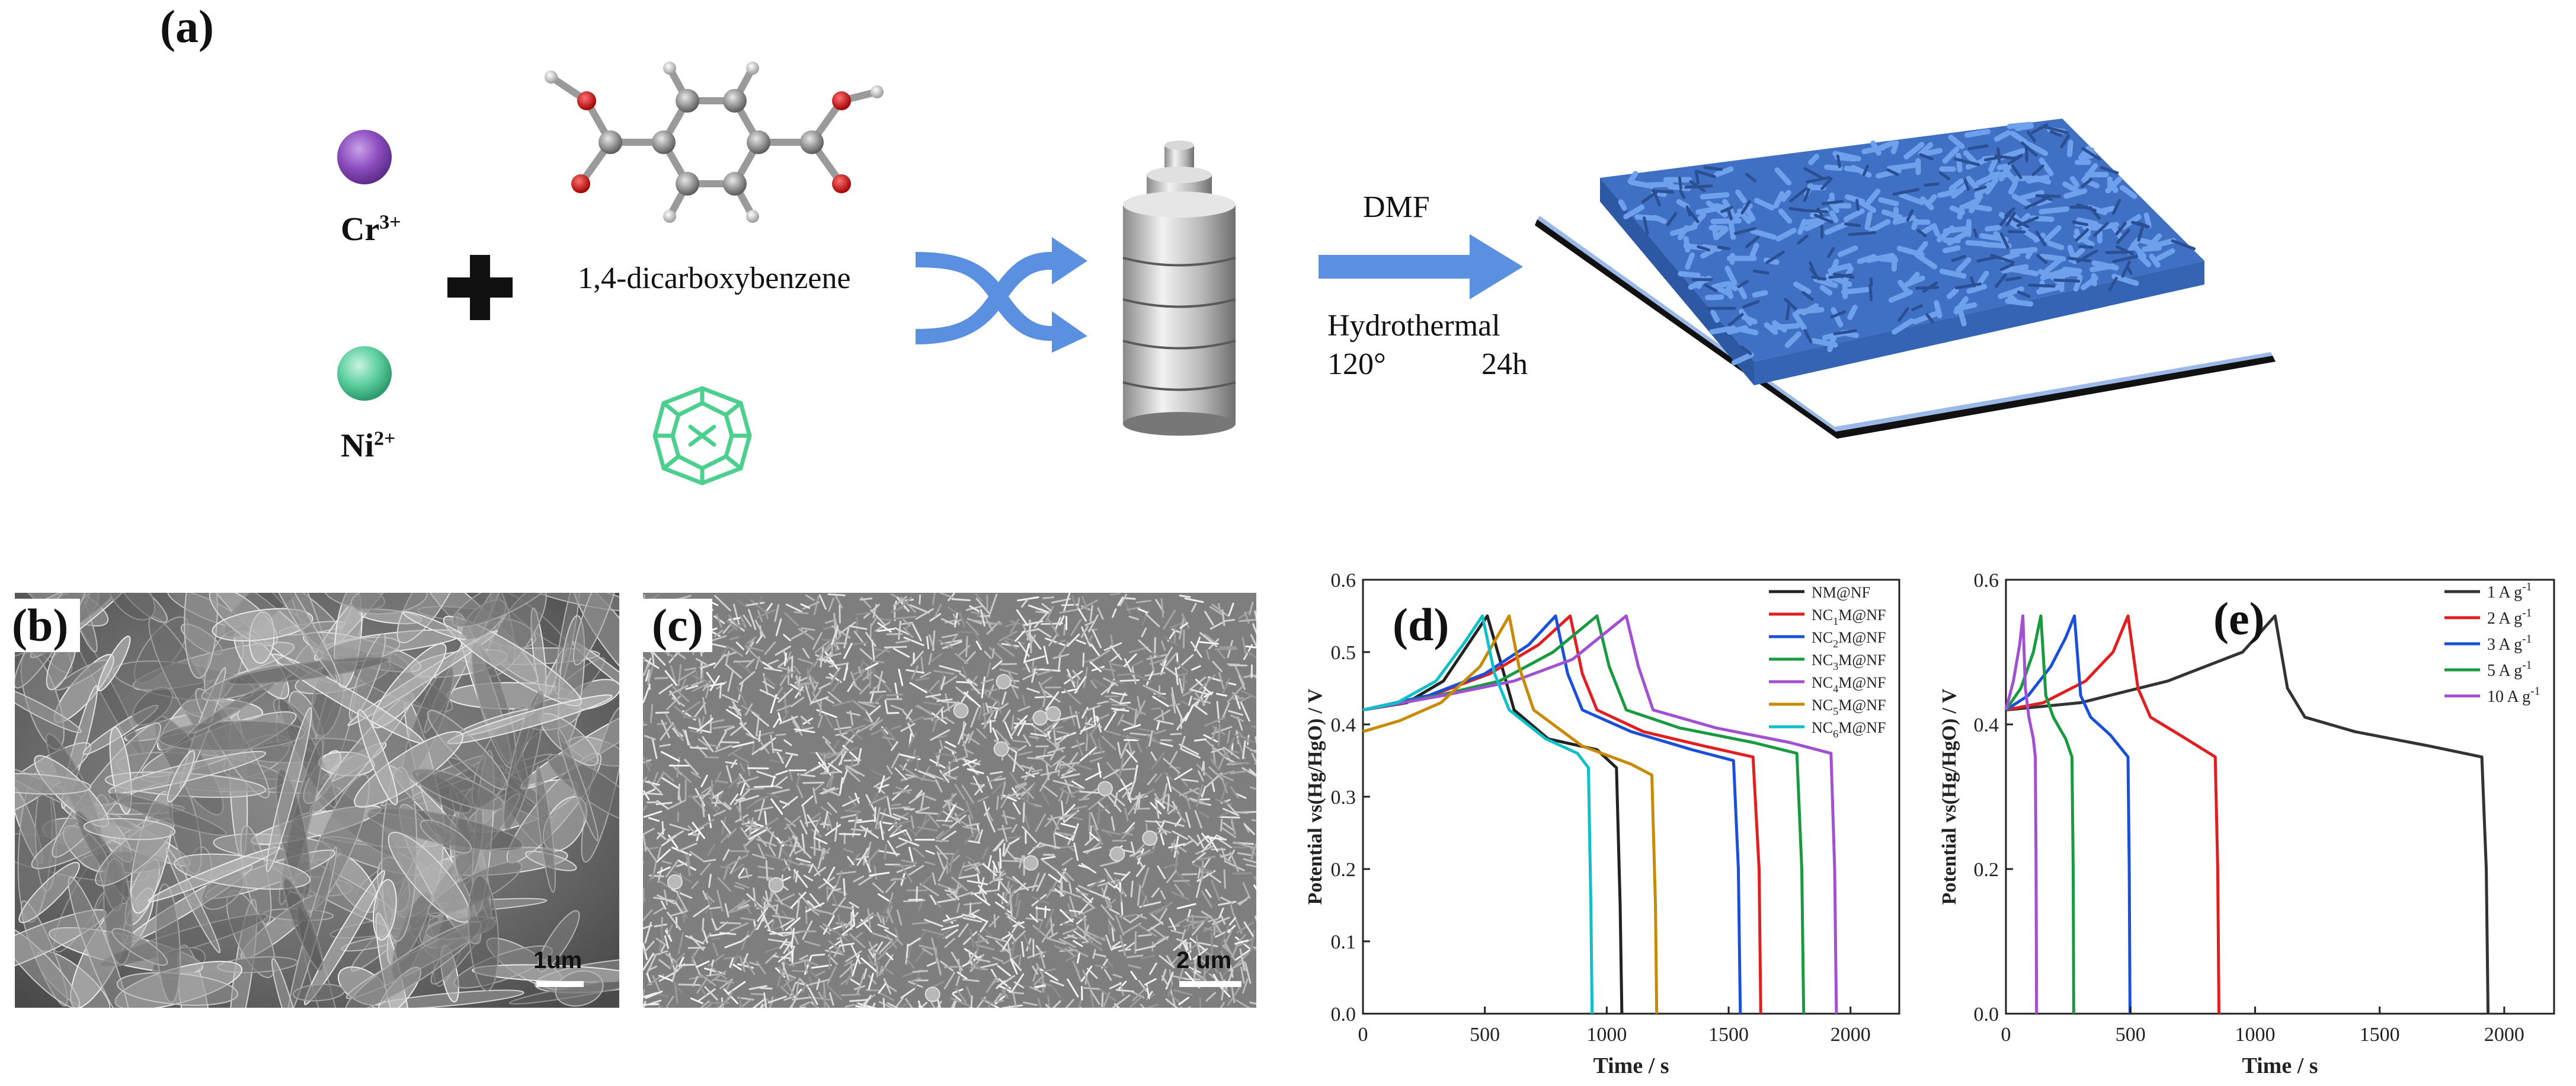 The height and width of the screenshot is (1086, 2576). What do you see at coordinates (677, 625) in the screenshot?
I see `panel-c-label: (c)` at bounding box center [677, 625].